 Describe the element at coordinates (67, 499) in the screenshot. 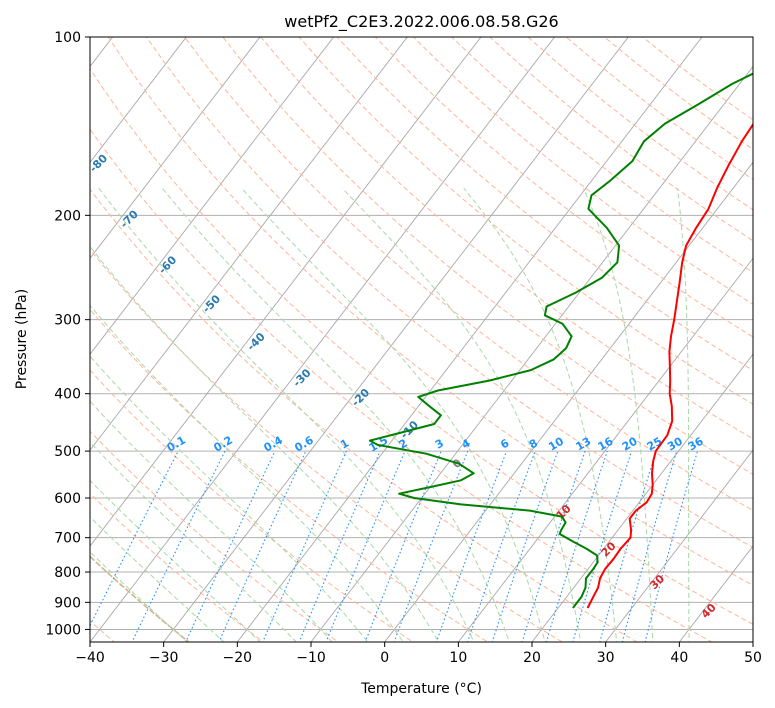

I see `y-tick-label: 600` at that location.